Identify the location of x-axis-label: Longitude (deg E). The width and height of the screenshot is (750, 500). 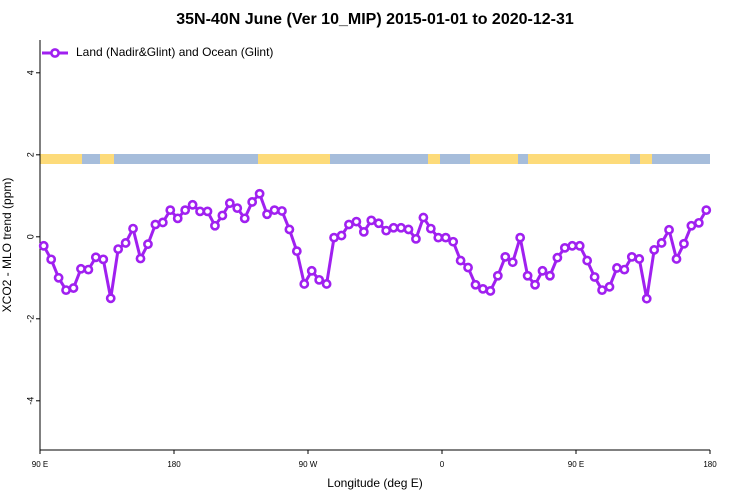
(374, 483).